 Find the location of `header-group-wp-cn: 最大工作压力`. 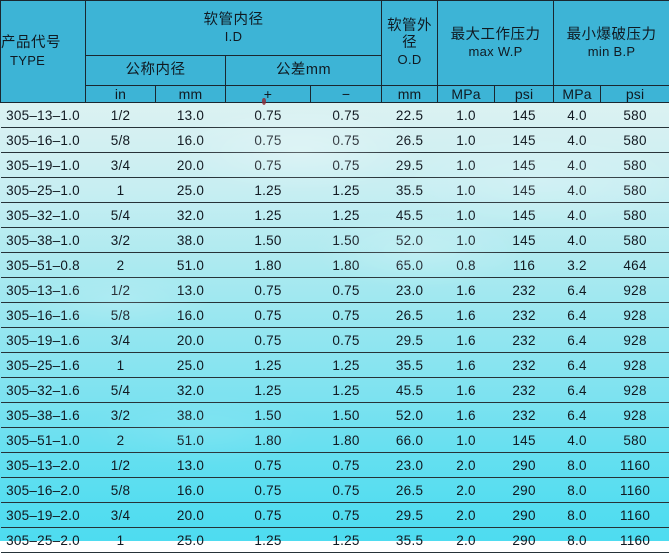

header-group-wp-cn: 最大工作压力 is located at coordinates (495, 35).